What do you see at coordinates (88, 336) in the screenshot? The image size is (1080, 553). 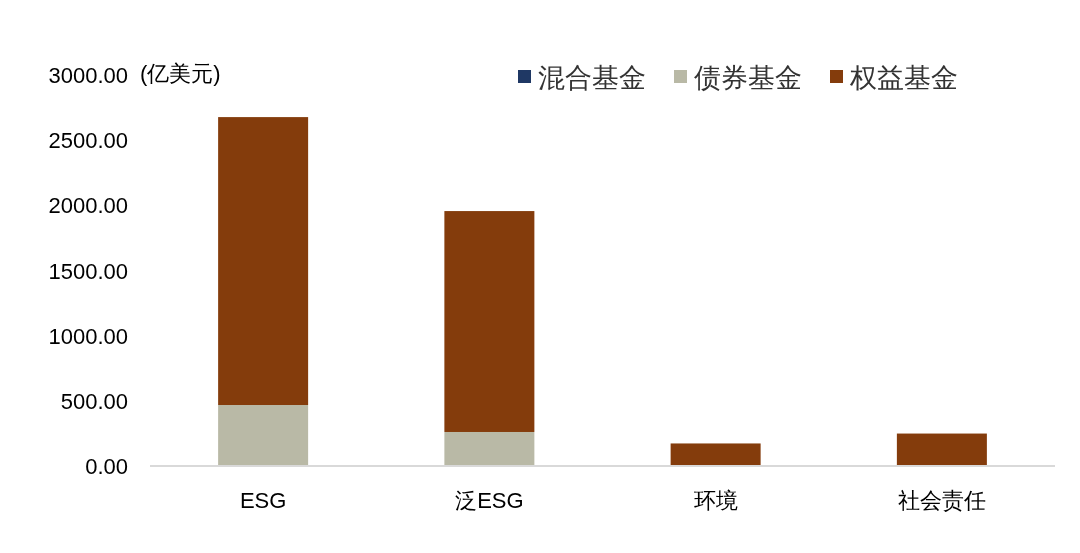 I see `y-tick-label: 1000.00` at bounding box center [88, 336].